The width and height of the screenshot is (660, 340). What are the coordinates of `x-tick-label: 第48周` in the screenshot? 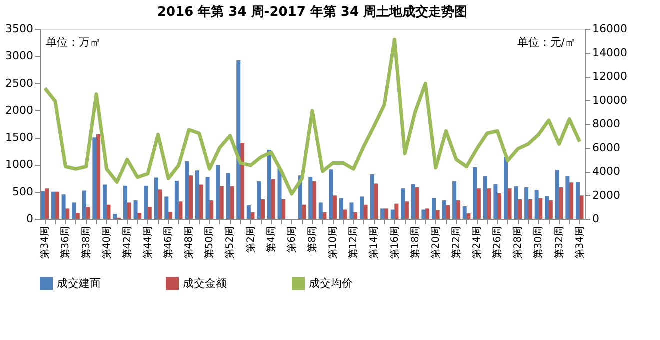 It's located at (189, 243).